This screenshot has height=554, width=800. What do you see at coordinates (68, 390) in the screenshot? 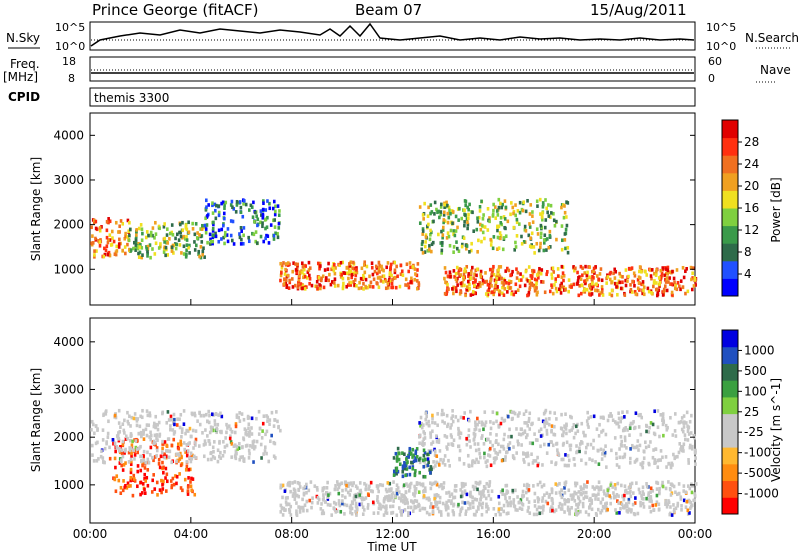
I see `y-tick-label: 3000` at bounding box center [68, 390].